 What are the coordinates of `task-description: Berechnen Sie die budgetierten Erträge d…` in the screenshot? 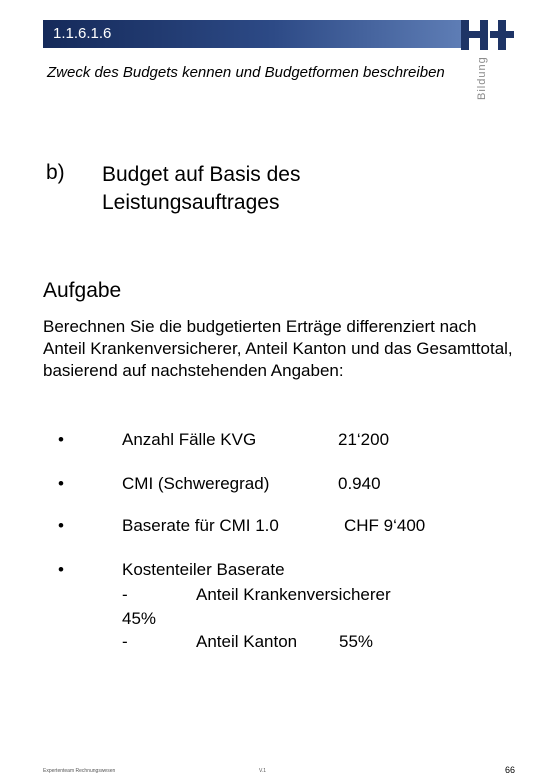 It's located at (278, 348).